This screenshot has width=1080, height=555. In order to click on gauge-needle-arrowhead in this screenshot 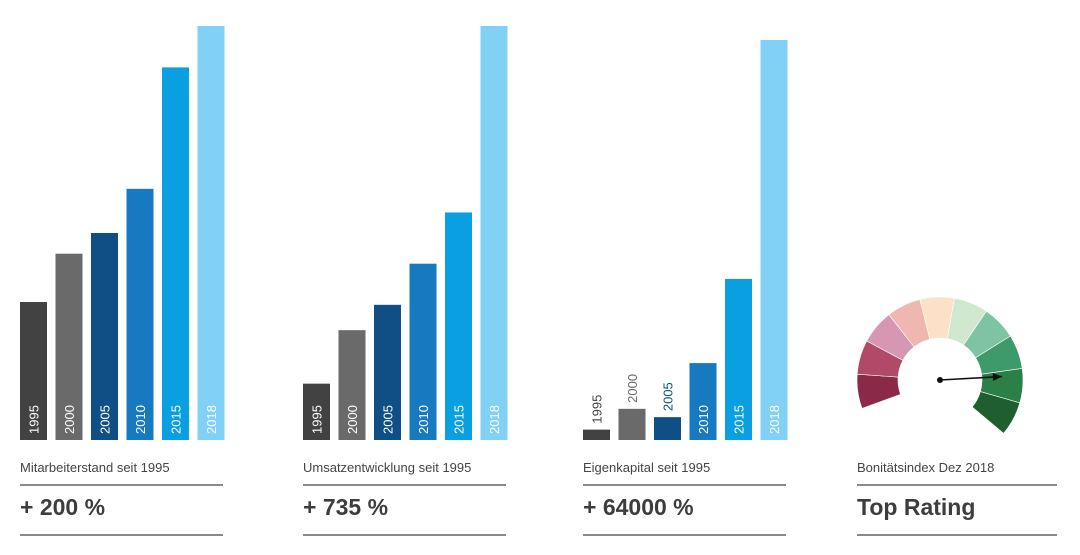, I will do `click(997, 377)`.